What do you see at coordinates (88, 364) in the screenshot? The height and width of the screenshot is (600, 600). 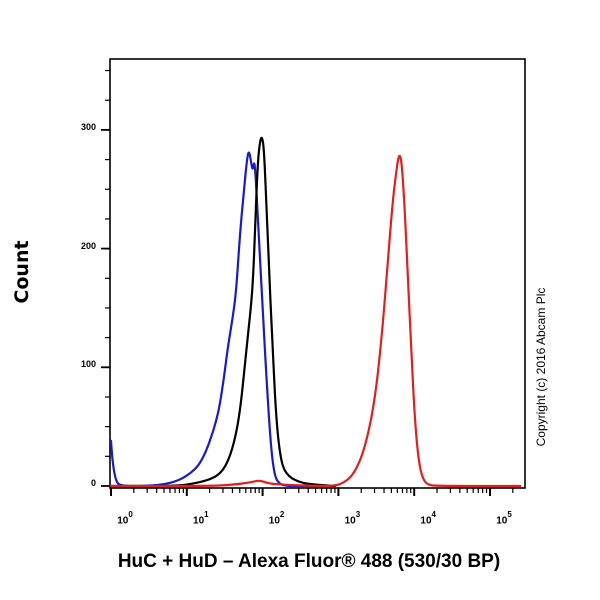 I see `y-tick-label: 100` at bounding box center [88, 364].